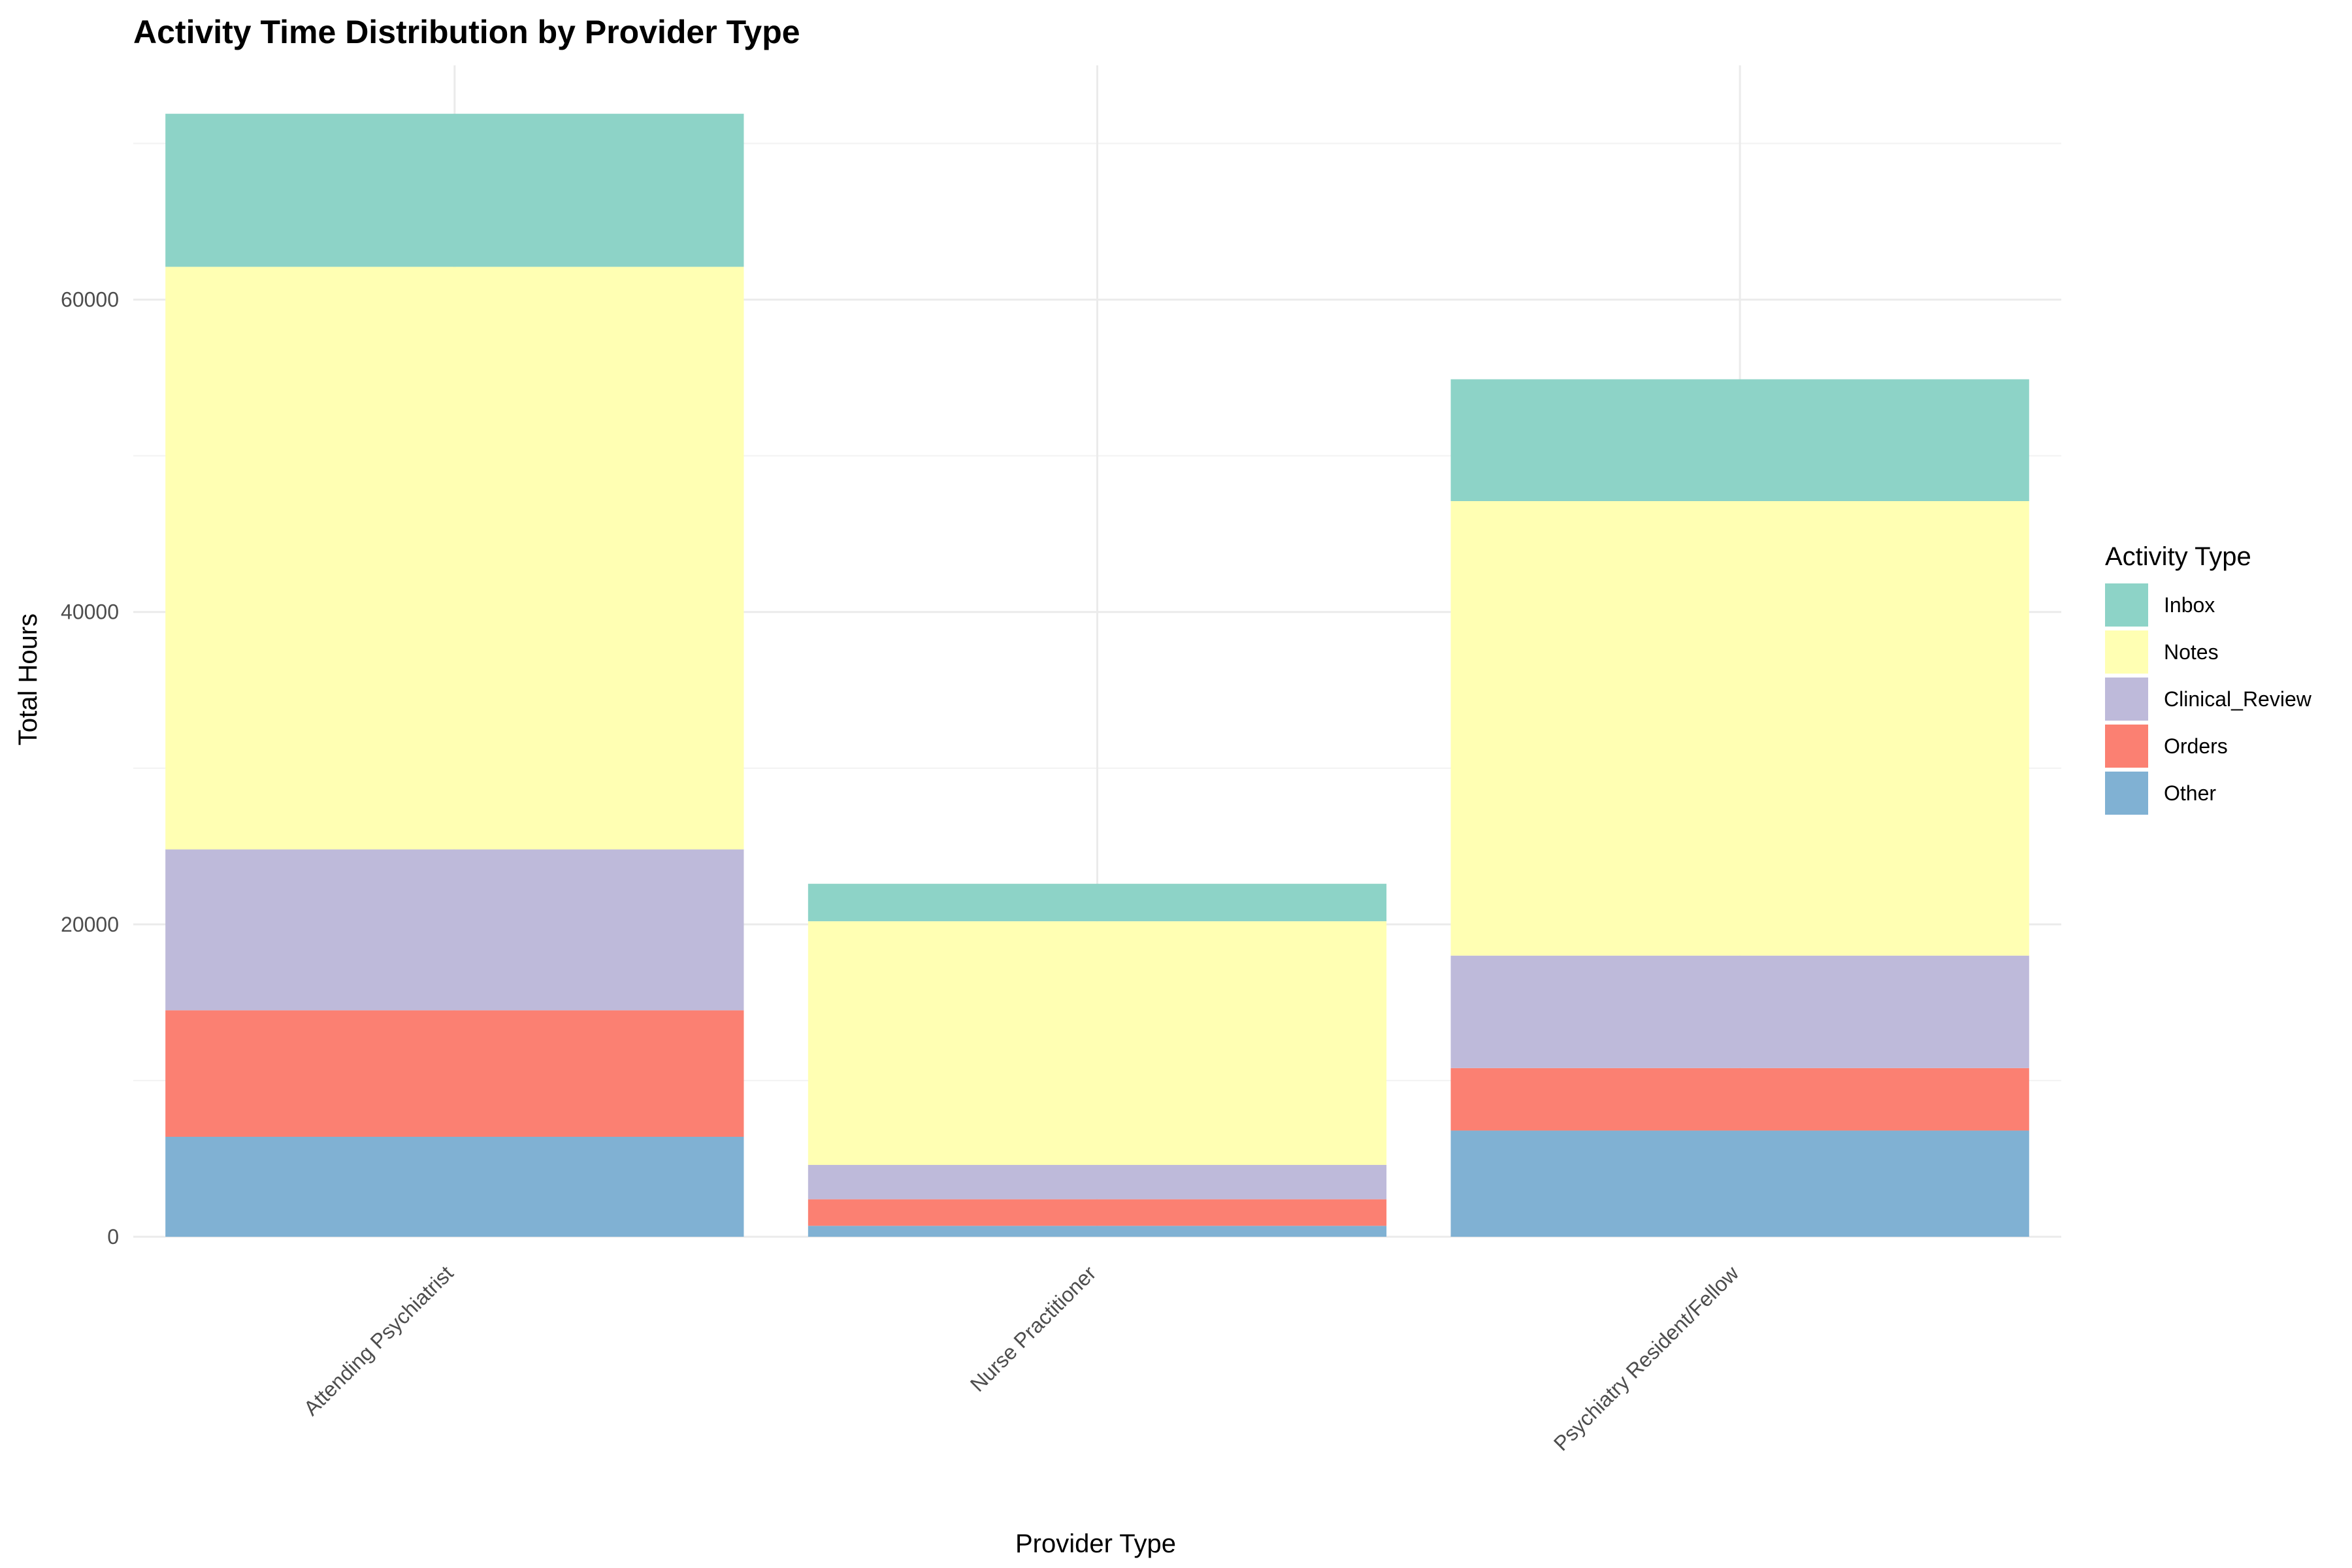 The width and height of the screenshot is (2352, 1568). I want to click on y-tick-label: 20000, so click(90, 924).